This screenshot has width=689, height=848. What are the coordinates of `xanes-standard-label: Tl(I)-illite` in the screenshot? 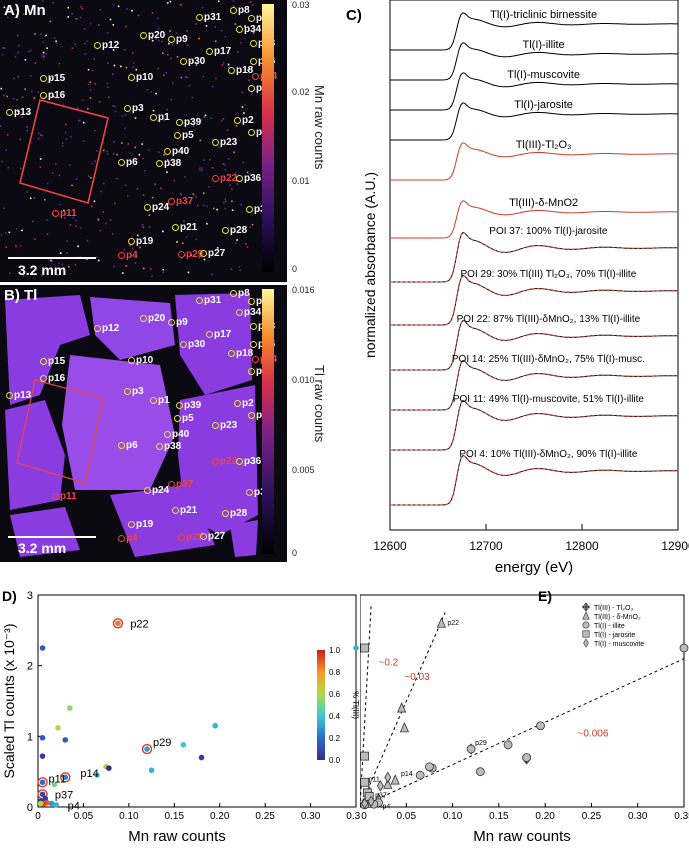 It's located at (544, 45).